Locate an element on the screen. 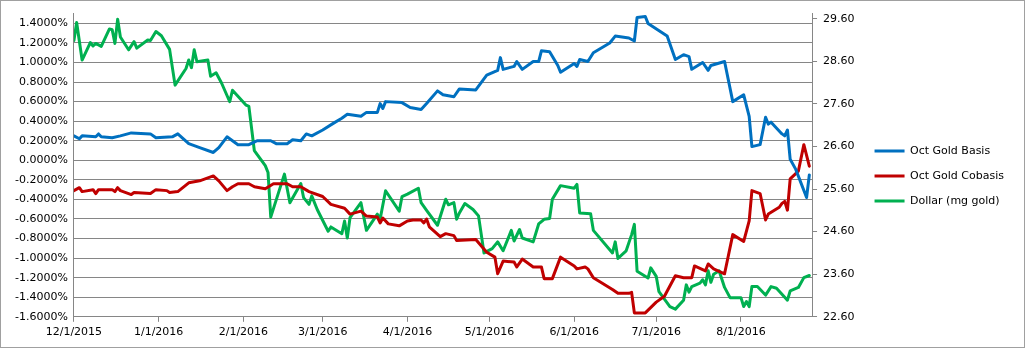 The width and height of the screenshot is (1025, 348). x-tick-label: 4/1/2016 is located at coordinates (407, 332).